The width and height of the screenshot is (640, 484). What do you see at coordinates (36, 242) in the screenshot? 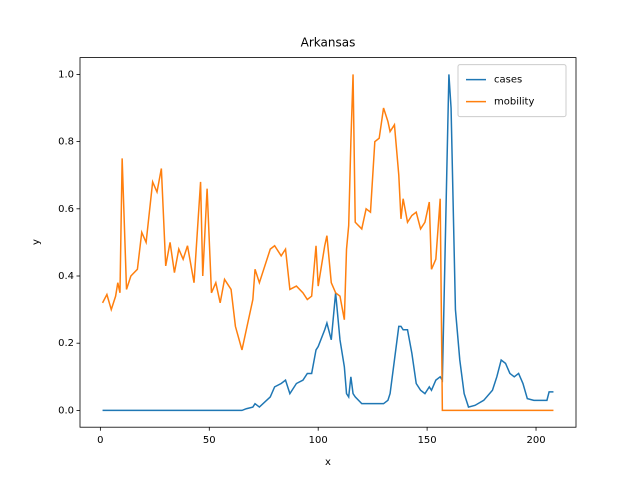
I see `y-axis-label: y` at bounding box center [36, 242].